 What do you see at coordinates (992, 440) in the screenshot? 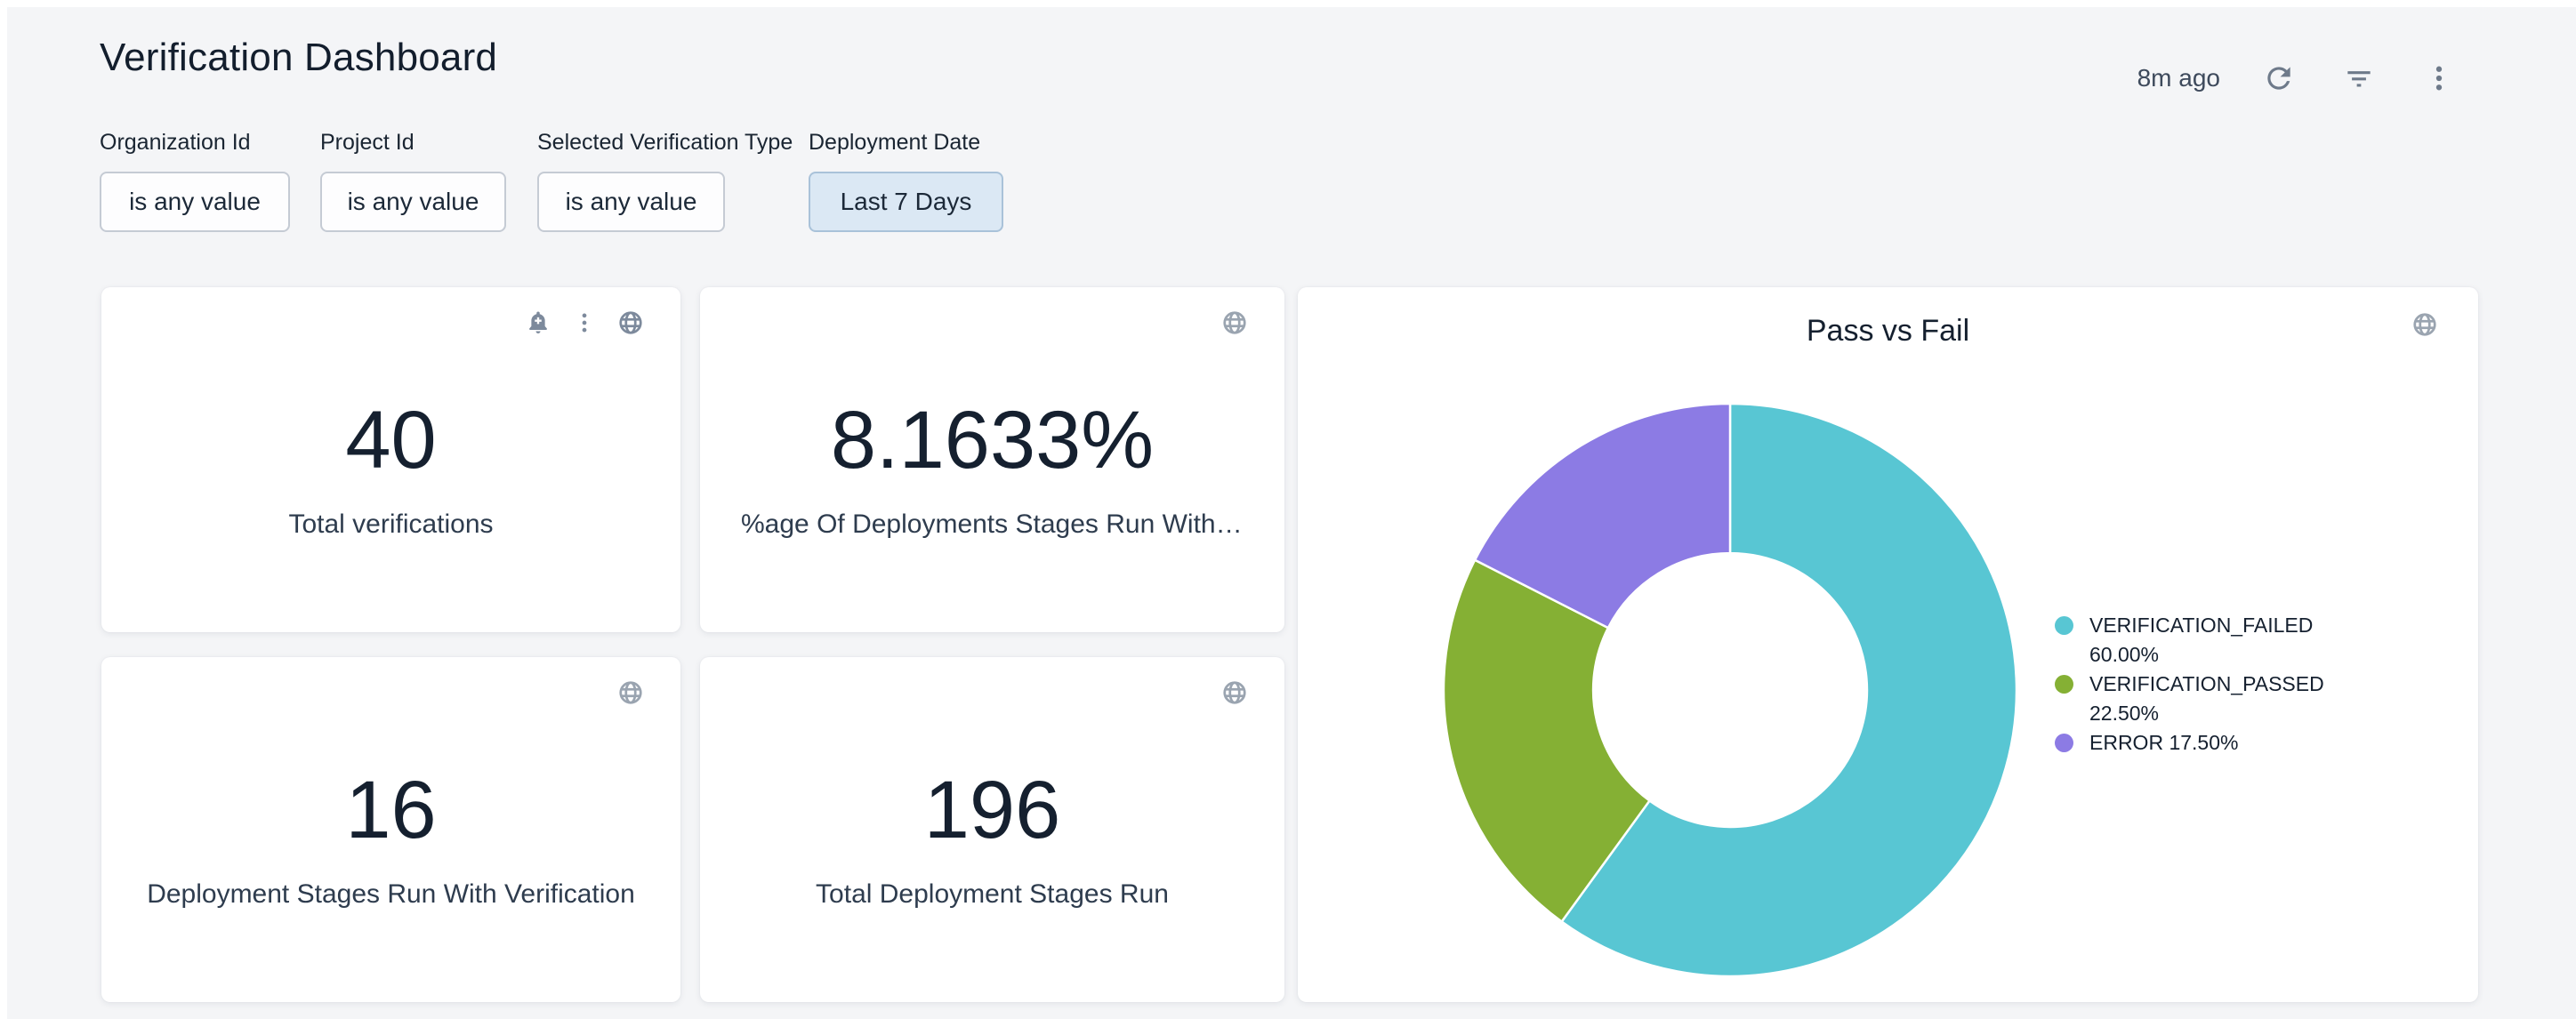
I see `metric-value: 8.1633%` at bounding box center [992, 440].